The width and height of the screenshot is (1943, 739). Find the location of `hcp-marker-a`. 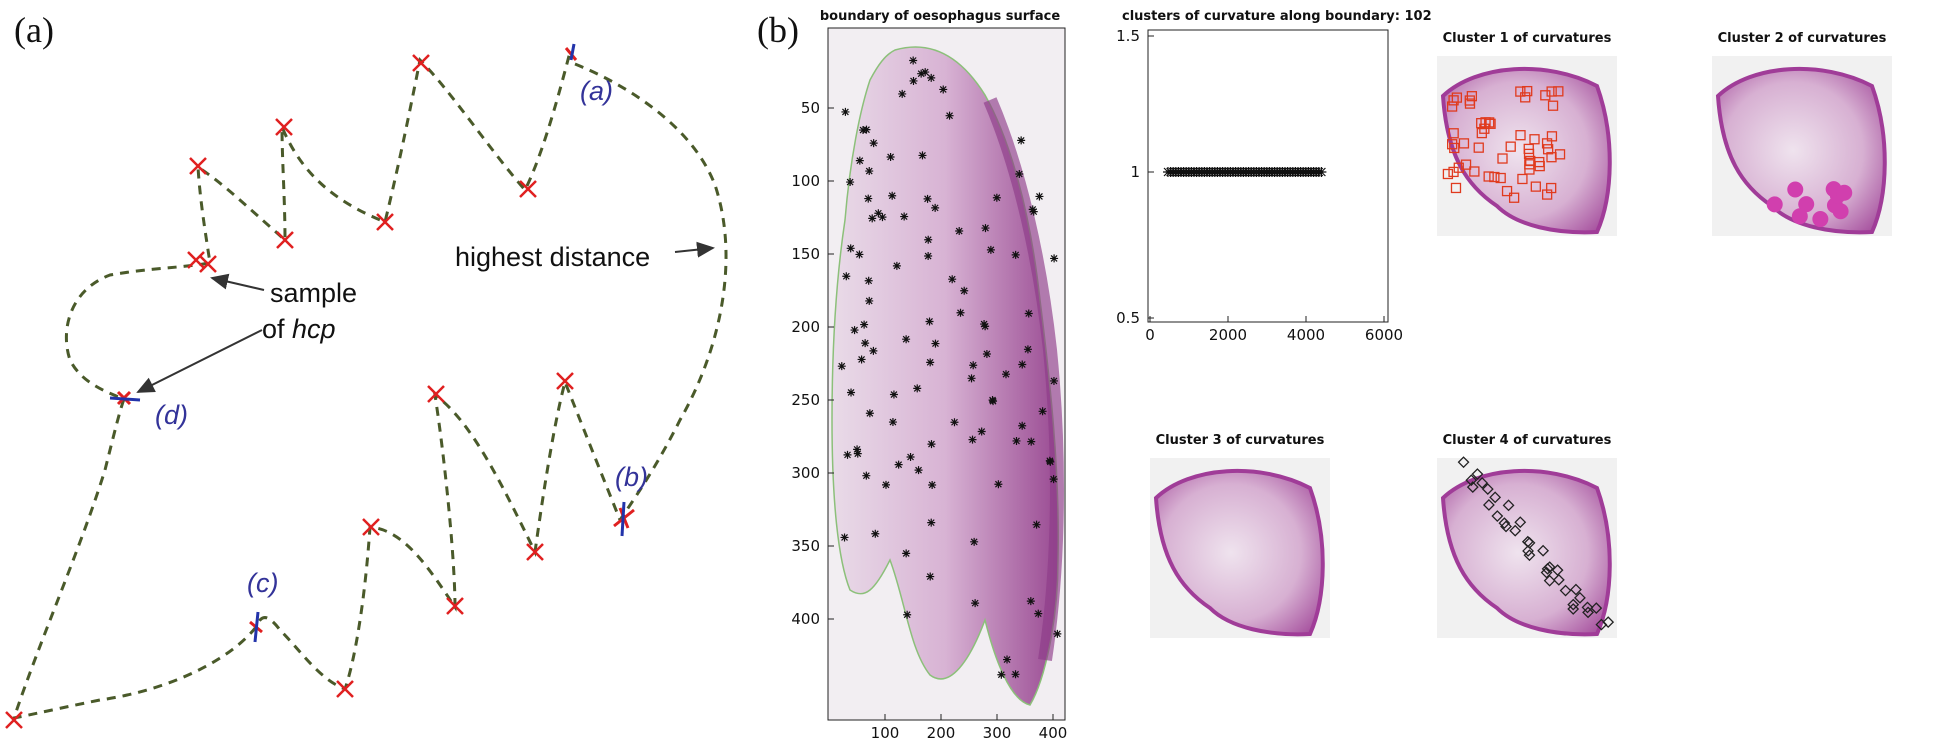

hcp-marker-a is located at coordinates (571, 52).